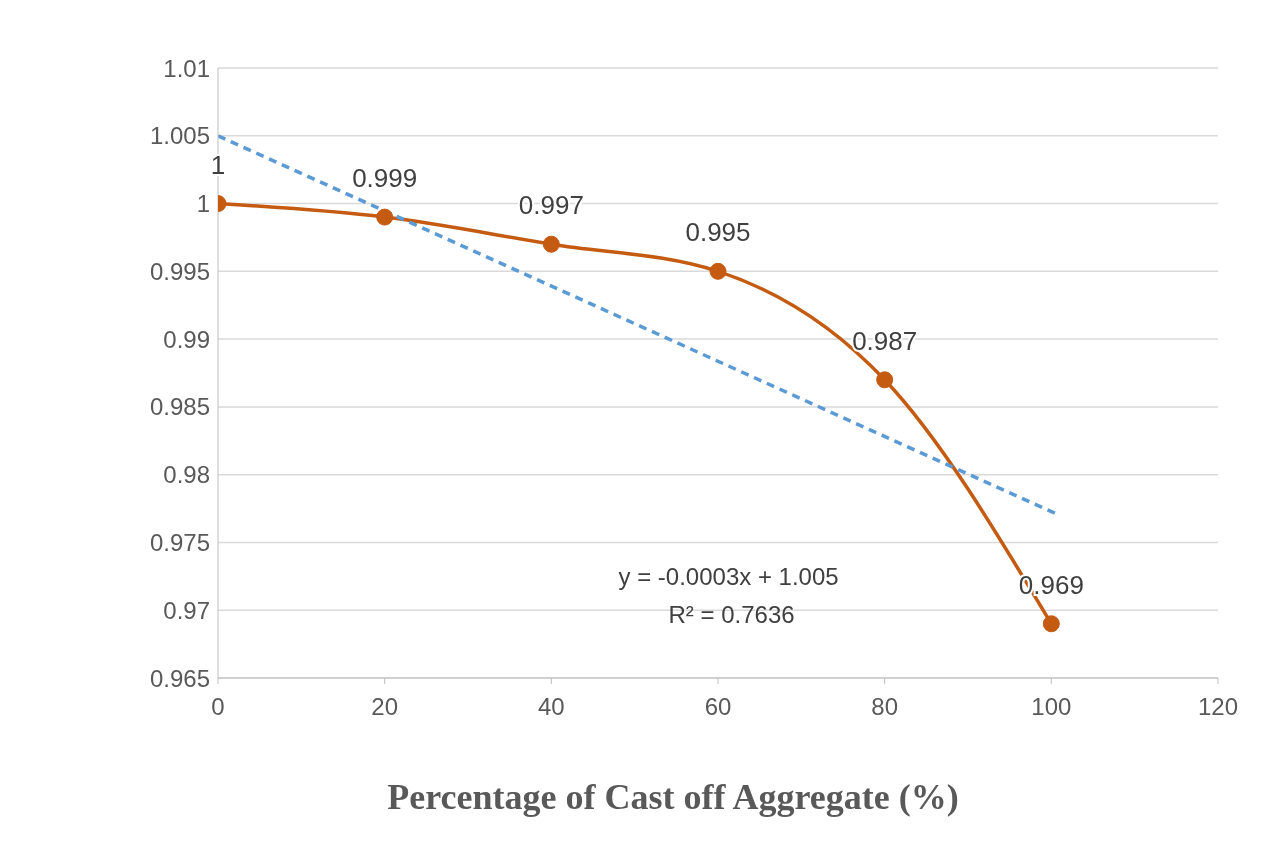 This screenshot has height=863, width=1288. What do you see at coordinates (186, 68) in the screenshot?
I see `y-tick-label: 1.01` at bounding box center [186, 68].